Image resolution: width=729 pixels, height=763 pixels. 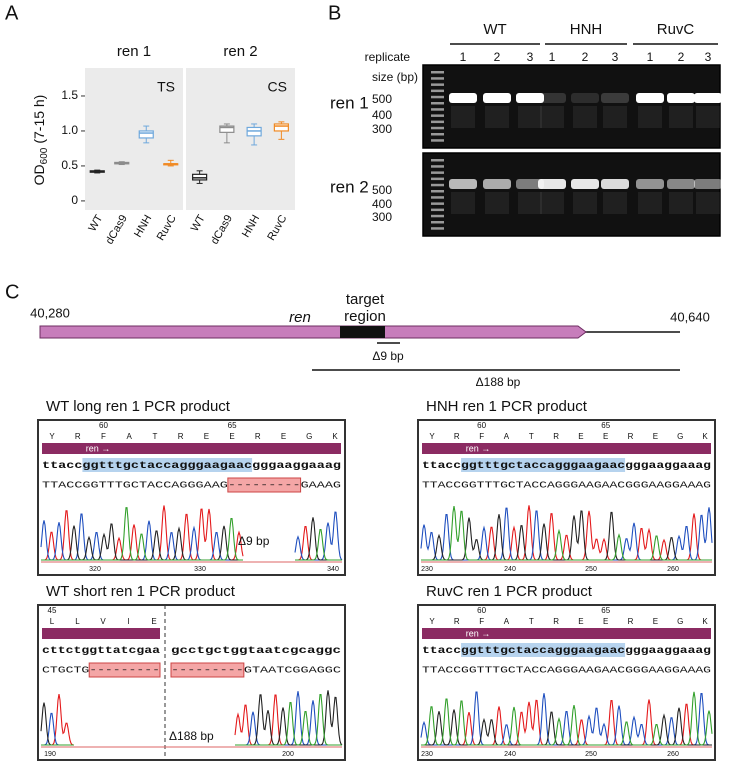 What do you see at coordinates (103, 436) in the screenshot?
I see `amino-acid: F` at bounding box center [103, 436].